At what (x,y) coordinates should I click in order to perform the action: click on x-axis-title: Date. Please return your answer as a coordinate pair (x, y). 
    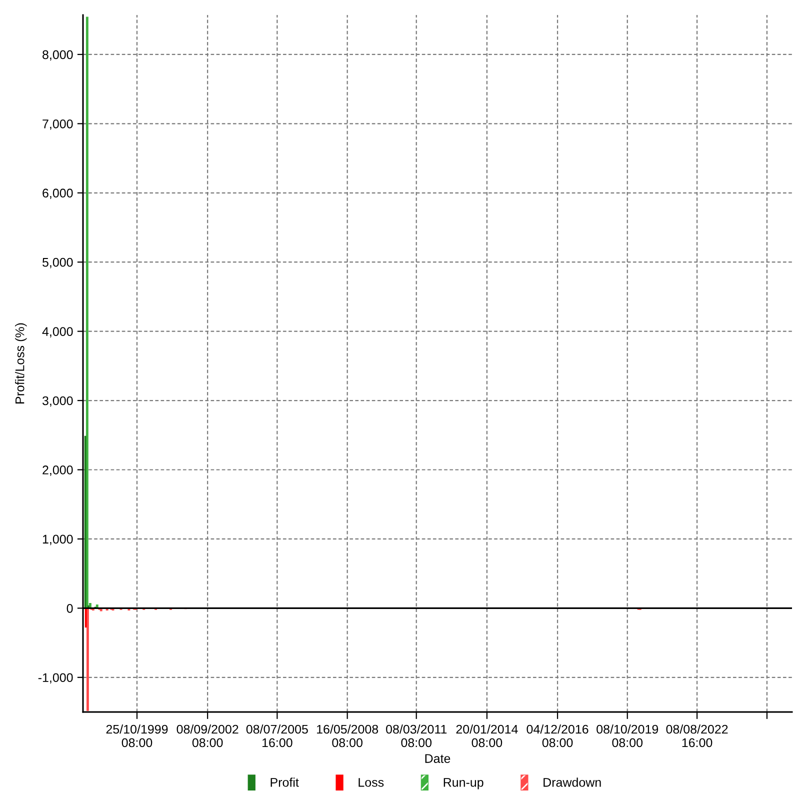
    Looking at the image, I should click on (437, 758).